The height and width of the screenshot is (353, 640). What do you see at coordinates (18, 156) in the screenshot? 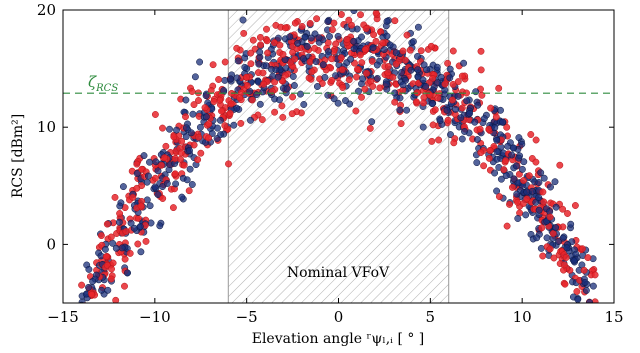
I see `y-axis-label: RCS [dBm²]` at bounding box center [18, 156].